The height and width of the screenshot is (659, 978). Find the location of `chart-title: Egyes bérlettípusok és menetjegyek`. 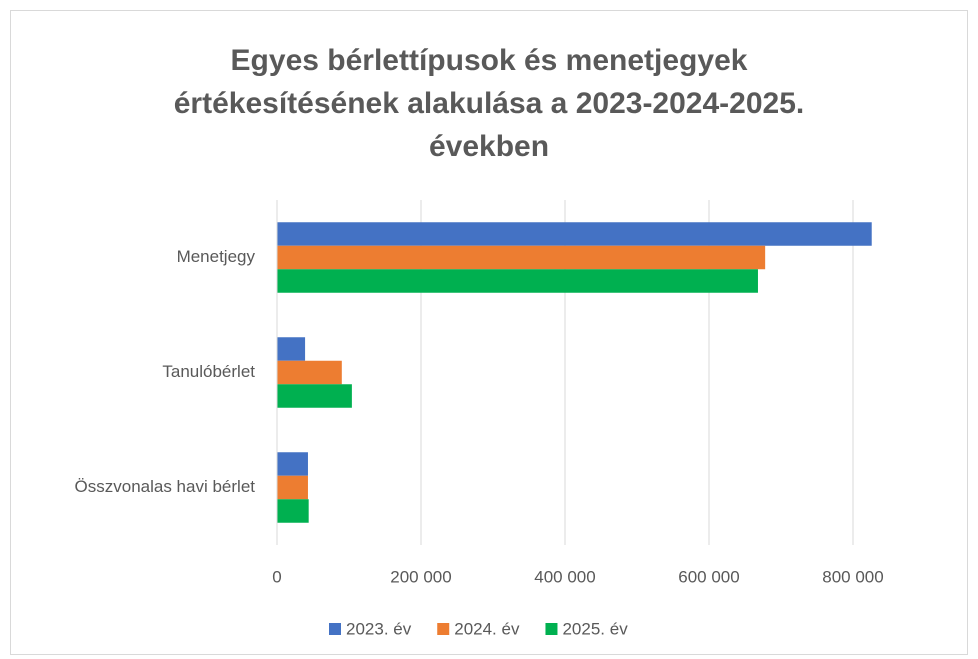

chart-title: Egyes bérlettípusok és menetjegyek is located at coordinates (489, 60).